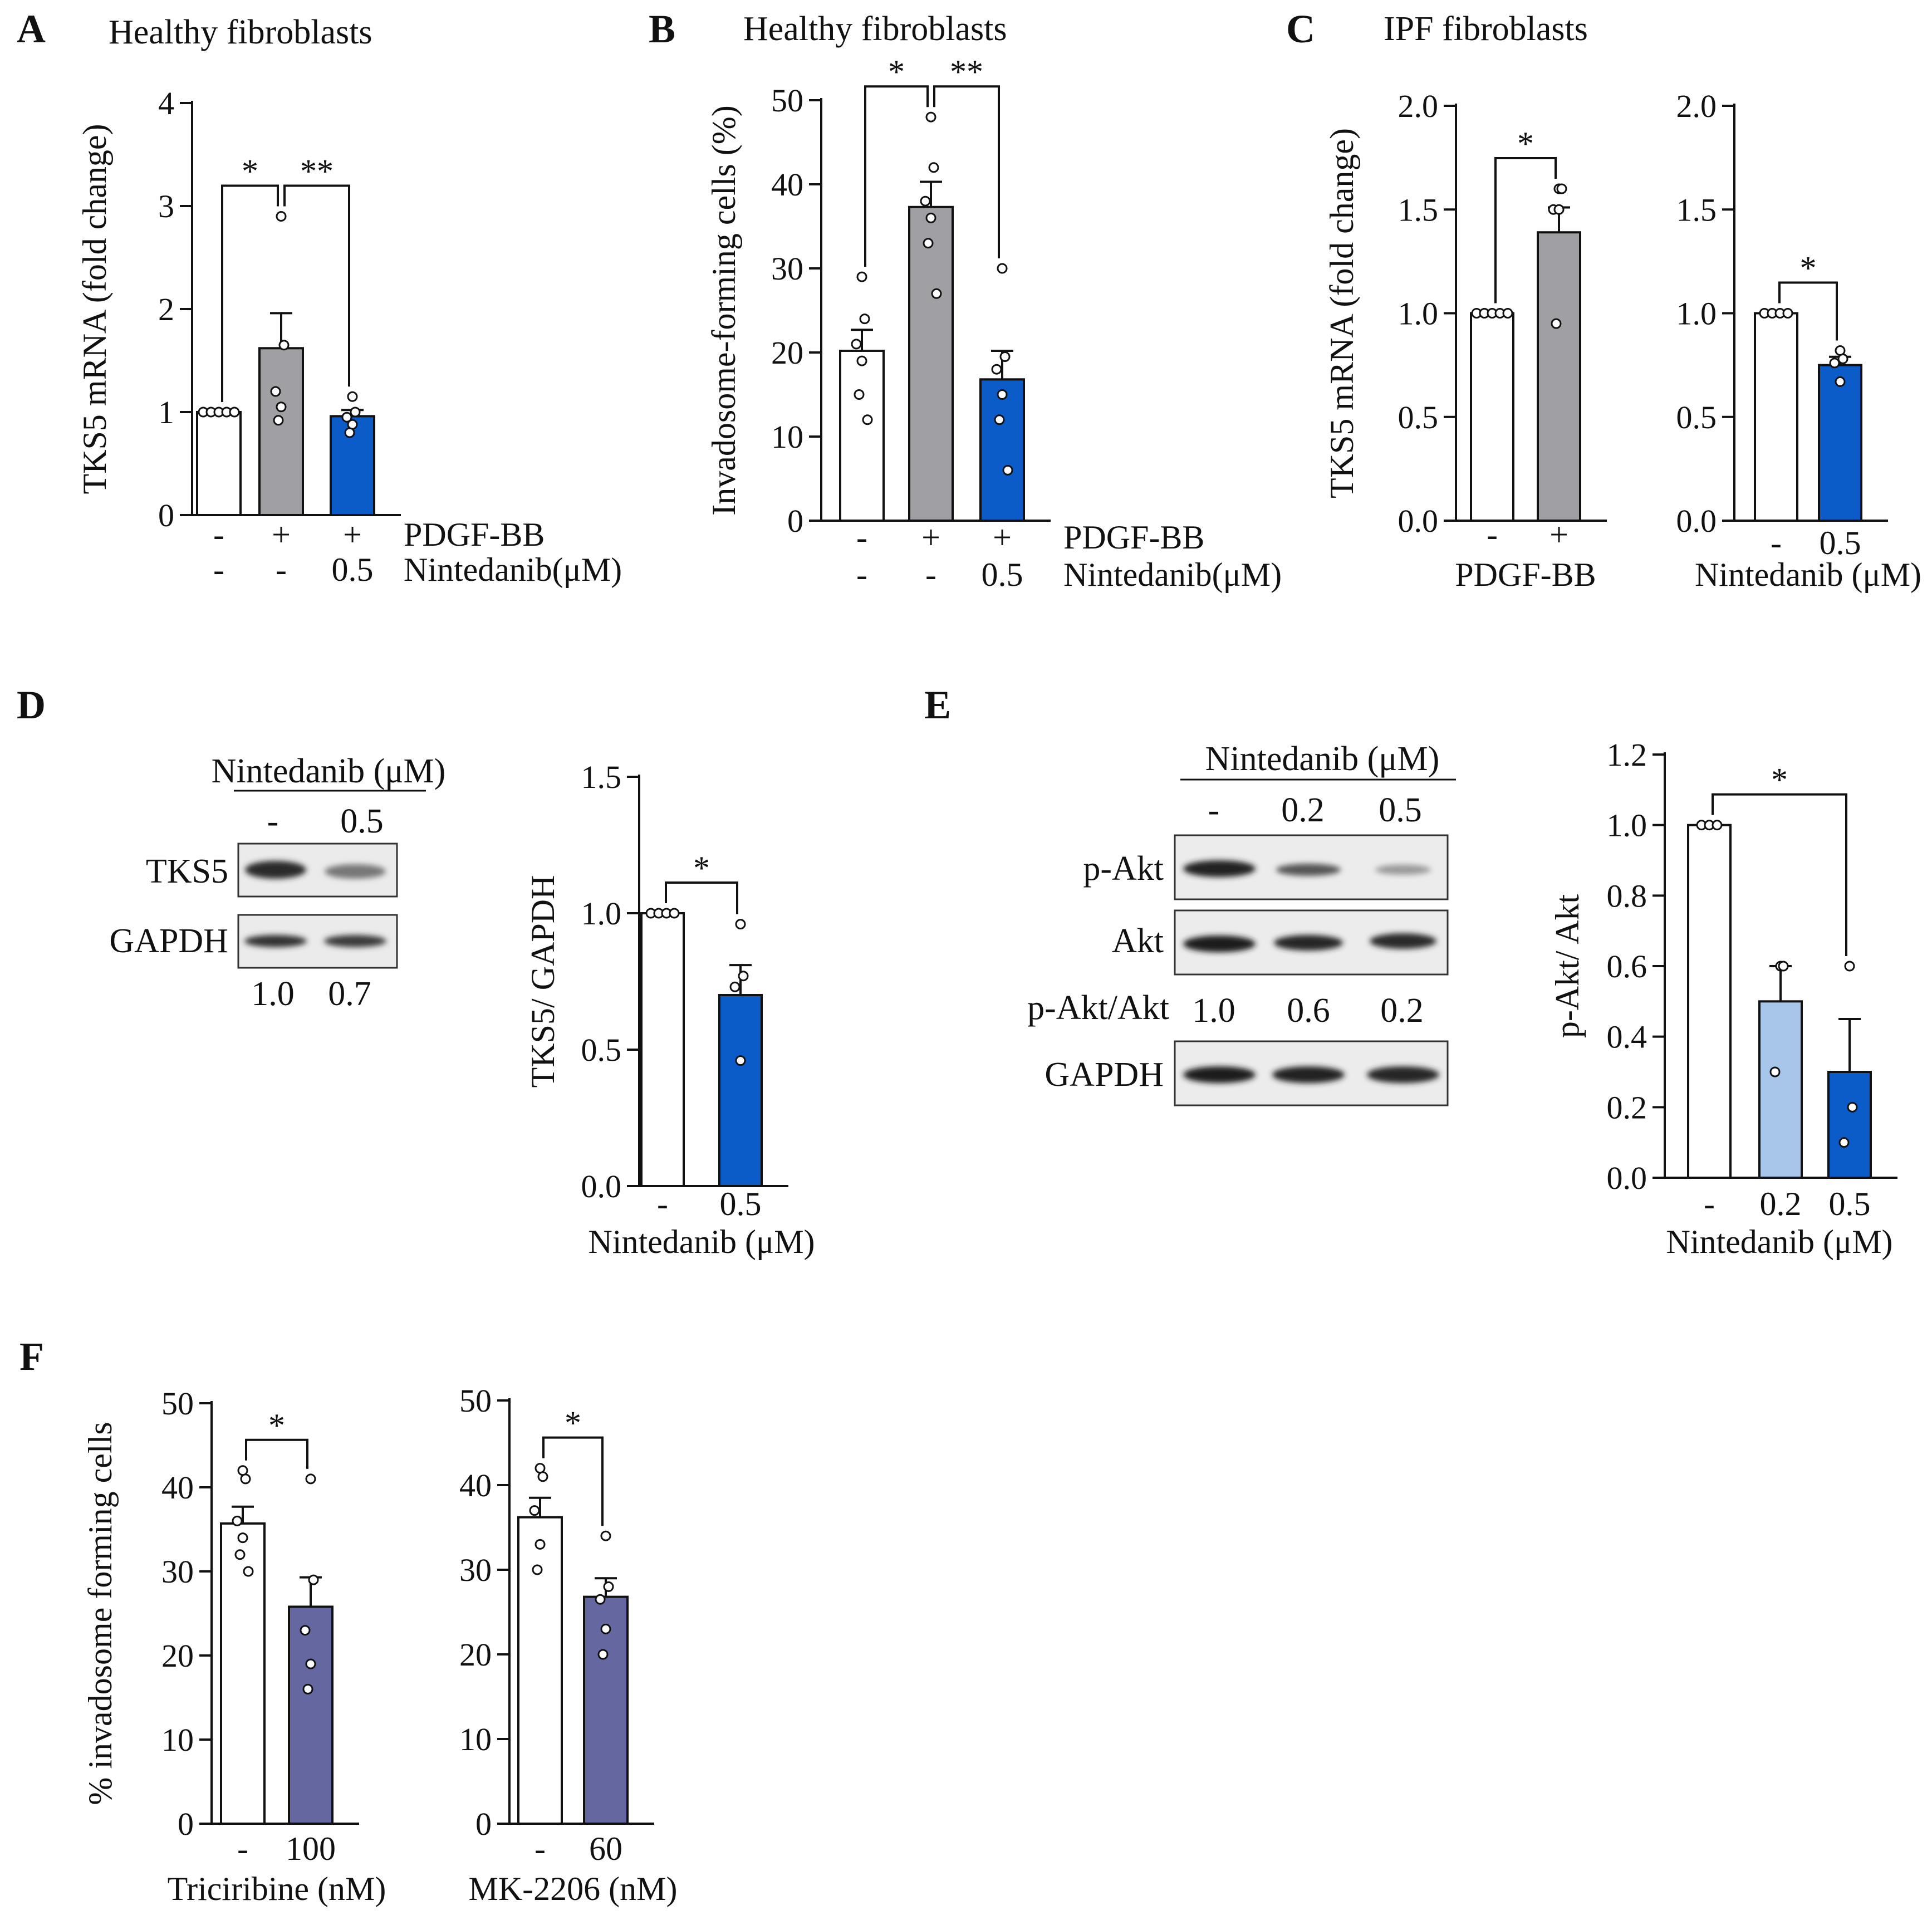 The width and height of the screenshot is (1932, 1920). I want to click on y-tick-label: 4, so click(166, 103).